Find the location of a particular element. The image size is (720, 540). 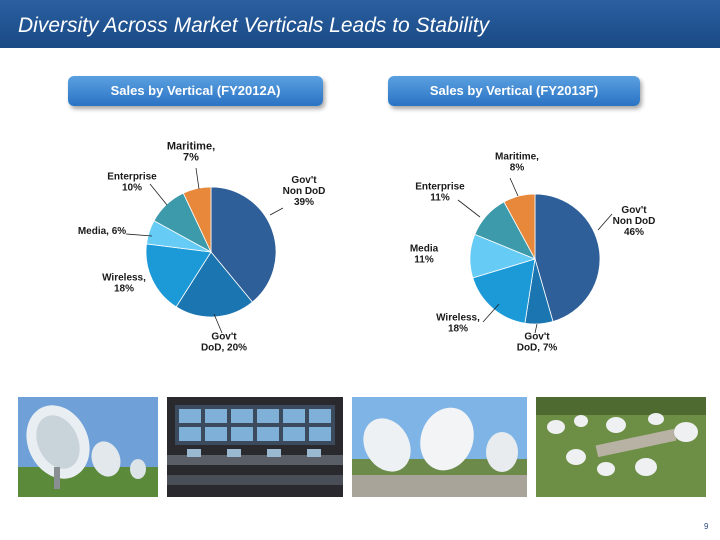

pie1-leader-govt-non-dod is located at coordinates (276, 211).